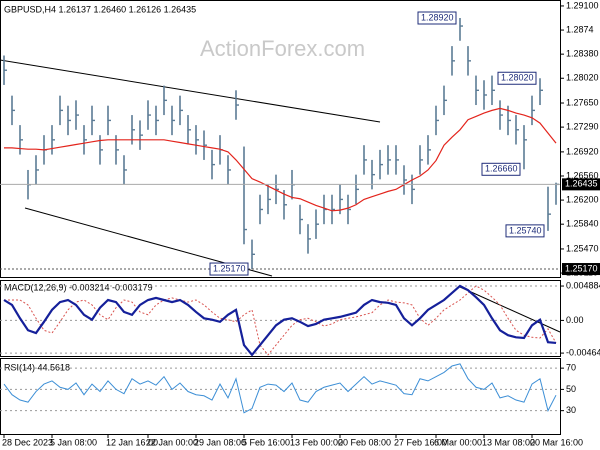  Describe the element at coordinates (582, 54) in the screenshot. I see `y-tick-label: 1.28380` at that location.